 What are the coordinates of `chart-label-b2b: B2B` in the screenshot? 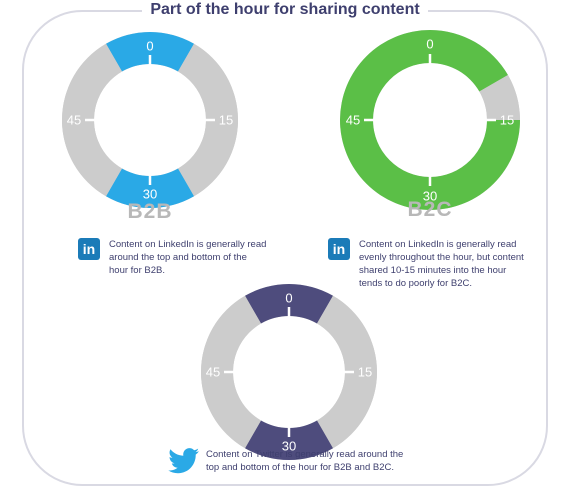 It's located at (150, 211).